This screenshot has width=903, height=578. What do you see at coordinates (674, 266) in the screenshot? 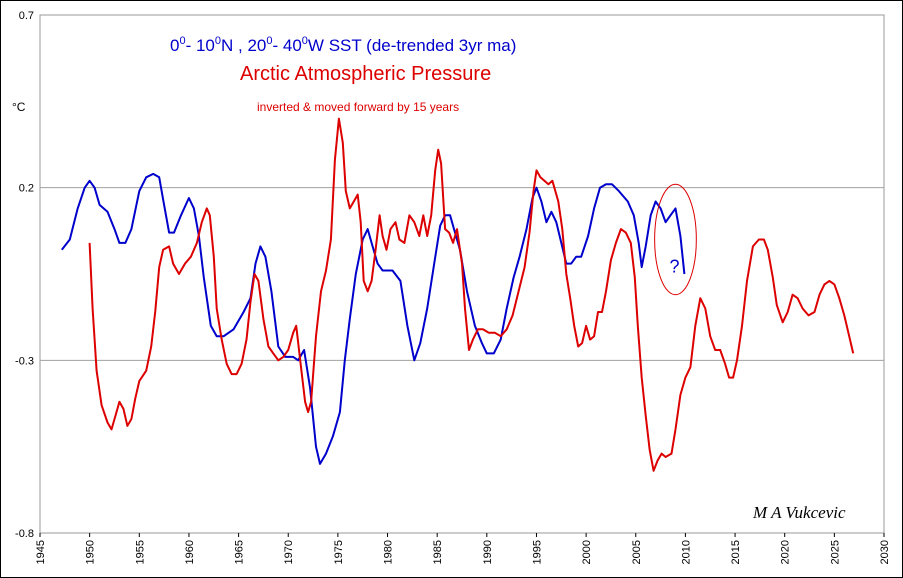
I see `annotation-question-mark: ?` at bounding box center [674, 266].